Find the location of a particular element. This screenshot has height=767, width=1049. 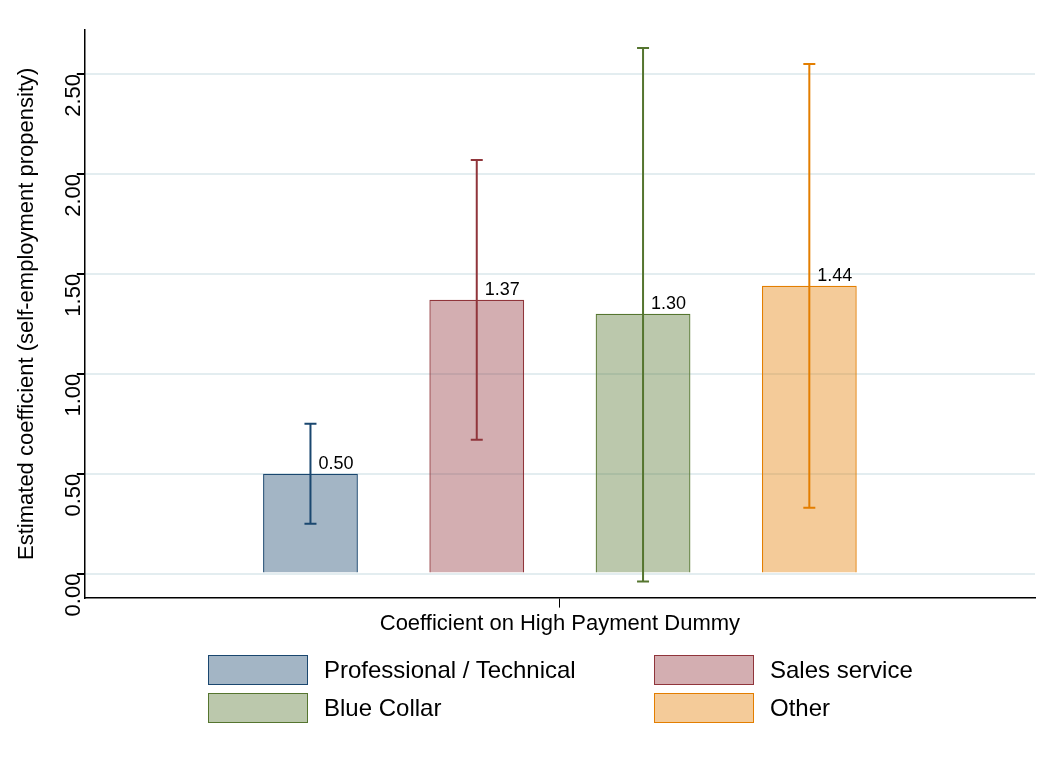

data-label: 1.30 is located at coordinates (669, 302).